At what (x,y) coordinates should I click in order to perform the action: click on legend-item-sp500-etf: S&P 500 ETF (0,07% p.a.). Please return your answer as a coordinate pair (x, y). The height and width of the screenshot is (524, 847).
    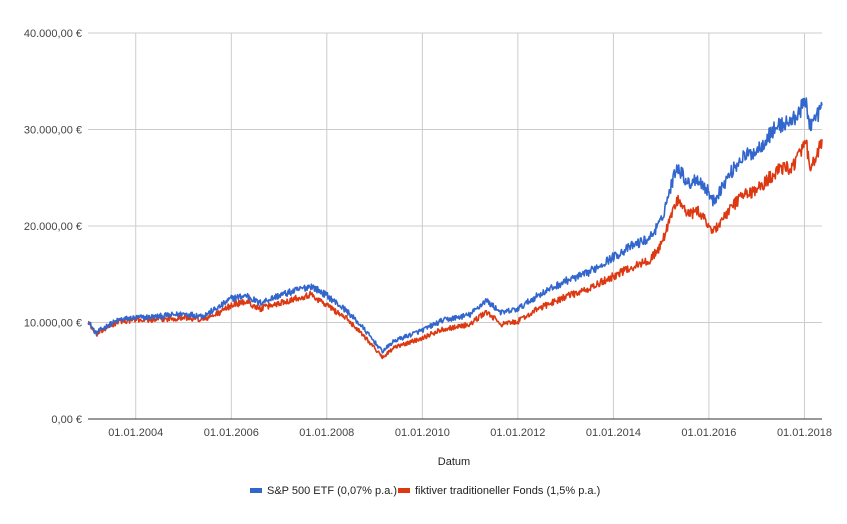
    Looking at the image, I should click on (323, 491).